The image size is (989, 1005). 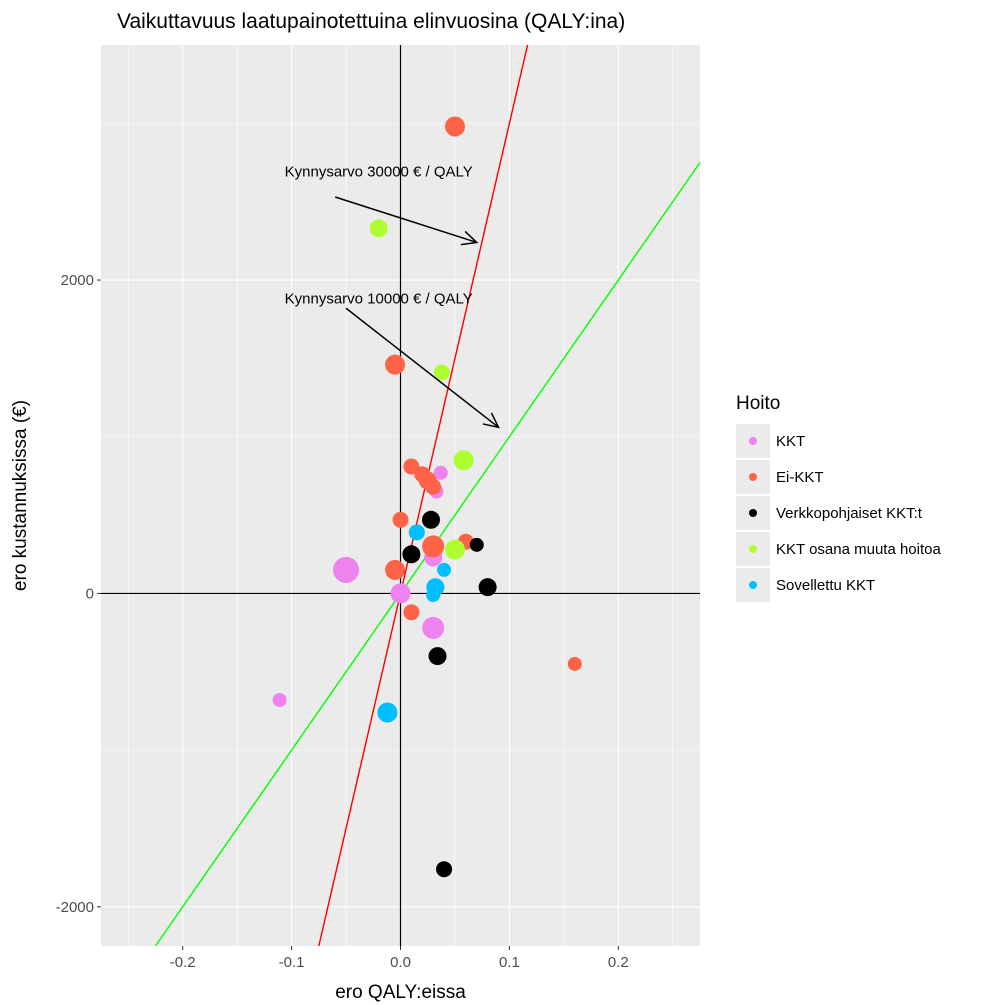 What do you see at coordinates (509, 962) in the screenshot?
I see `x-tick-label: 0.1` at bounding box center [509, 962].